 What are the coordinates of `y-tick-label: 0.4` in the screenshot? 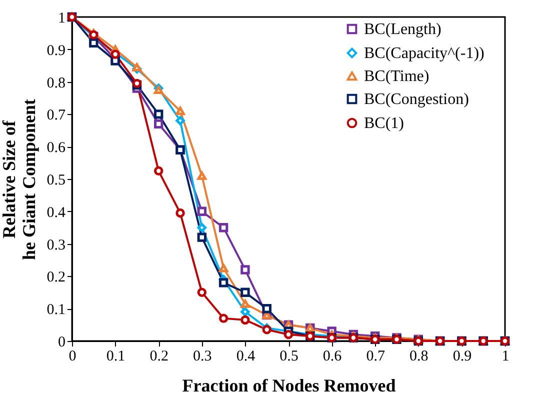 It's located at (56, 212).